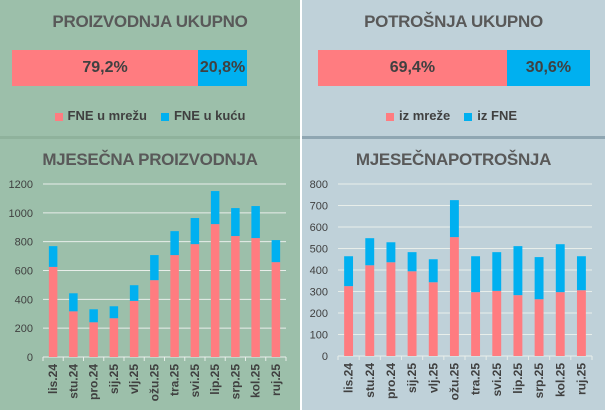  I want to click on legend-item: FNE u mrežu, so click(100, 115).